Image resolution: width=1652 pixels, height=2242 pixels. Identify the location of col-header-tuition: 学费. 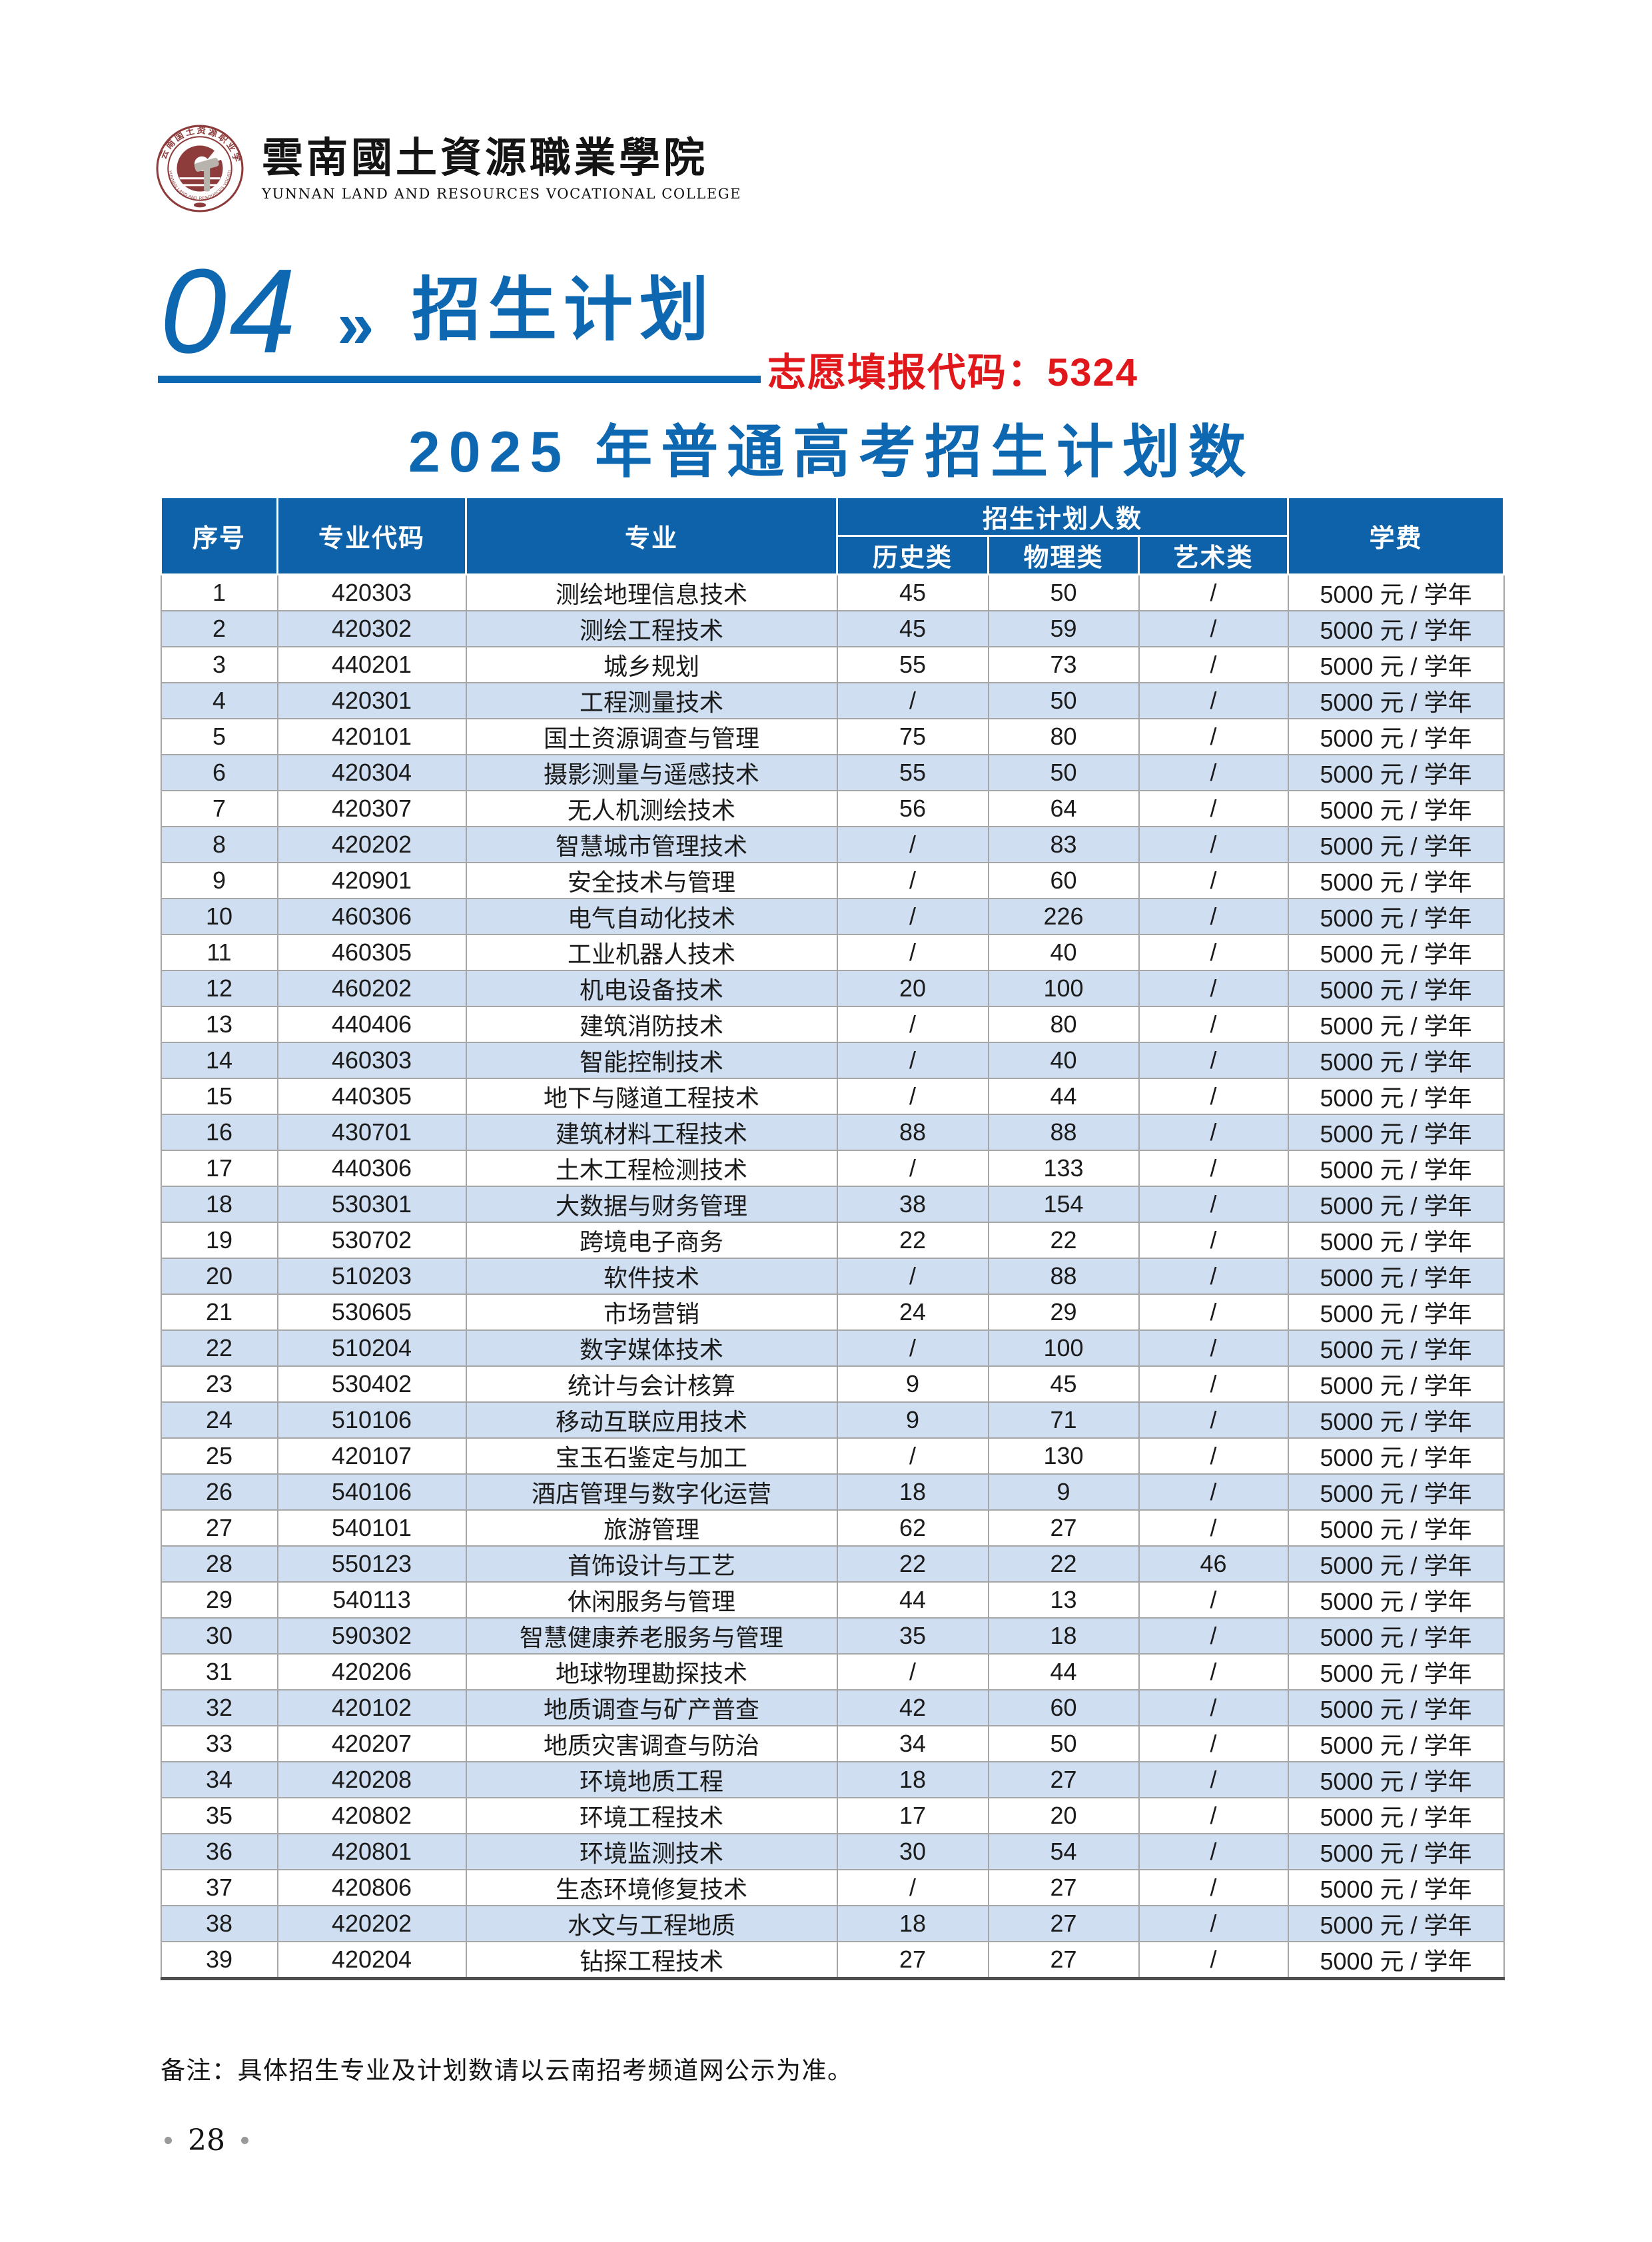
(1396, 535).